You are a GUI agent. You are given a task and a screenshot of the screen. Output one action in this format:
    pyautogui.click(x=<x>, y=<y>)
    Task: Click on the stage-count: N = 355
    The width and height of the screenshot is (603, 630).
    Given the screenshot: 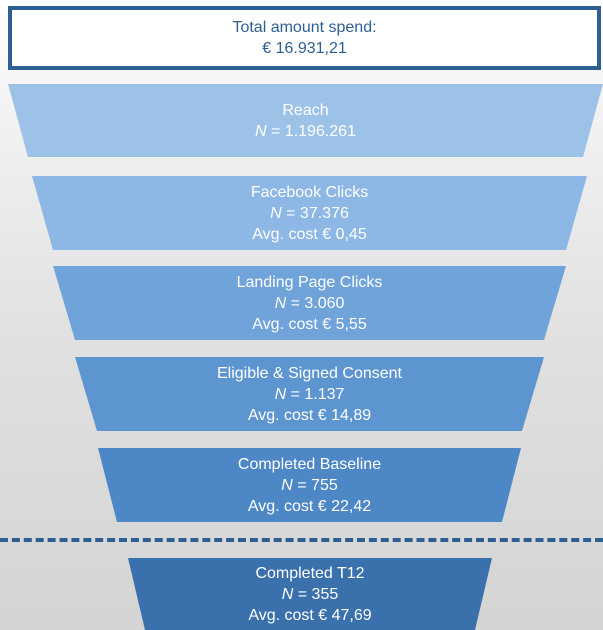 What is the action you would take?
    pyautogui.click(x=310, y=594)
    